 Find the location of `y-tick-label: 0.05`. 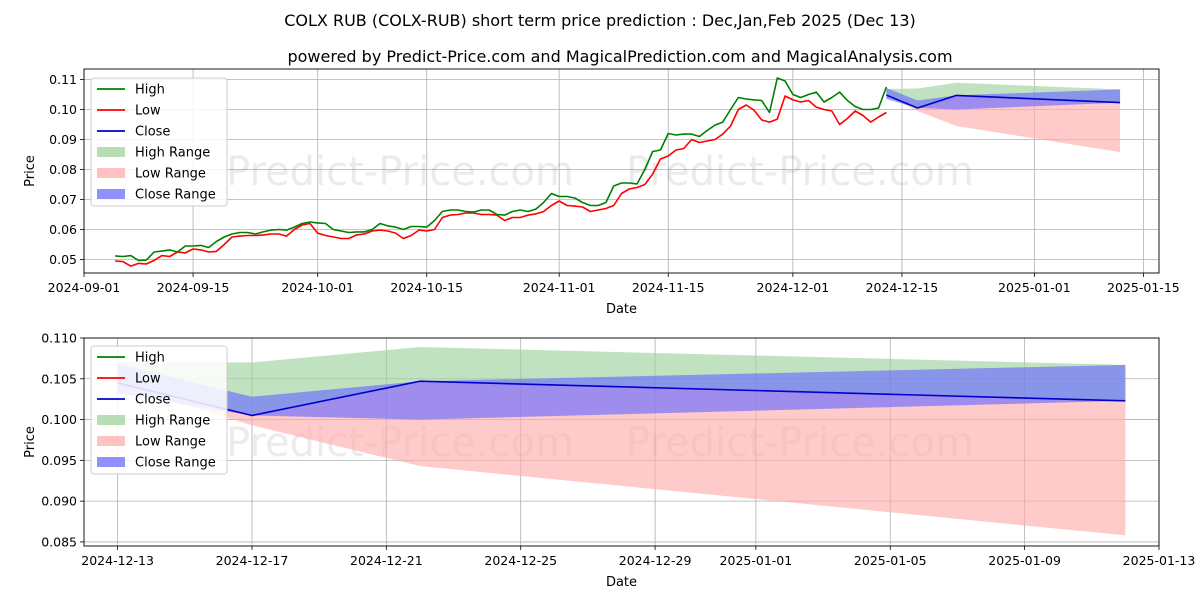

y-tick-label: 0.05 is located at coordinates (63, 259).